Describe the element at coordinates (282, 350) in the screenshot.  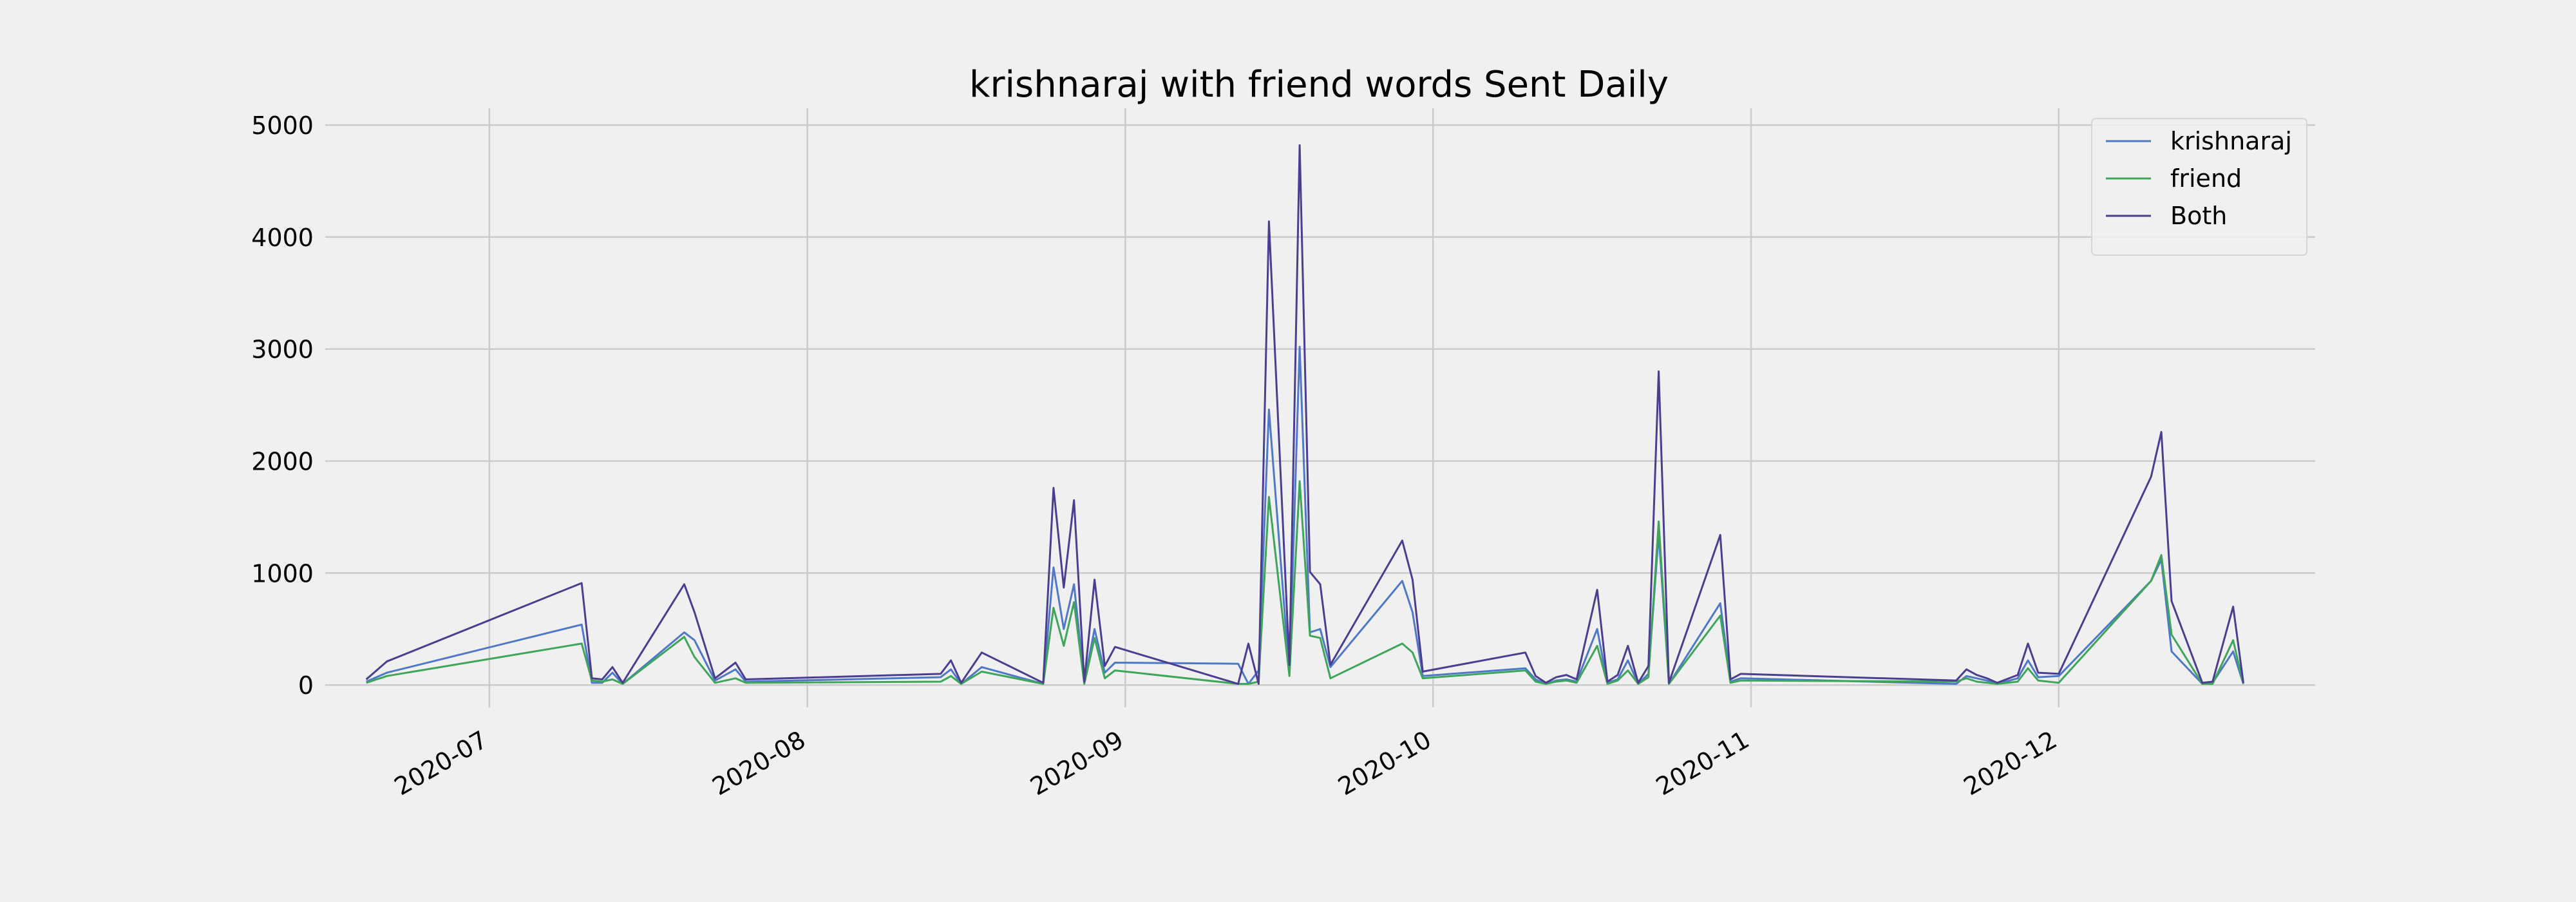
I see `y-tick-label: 3000` at that location.